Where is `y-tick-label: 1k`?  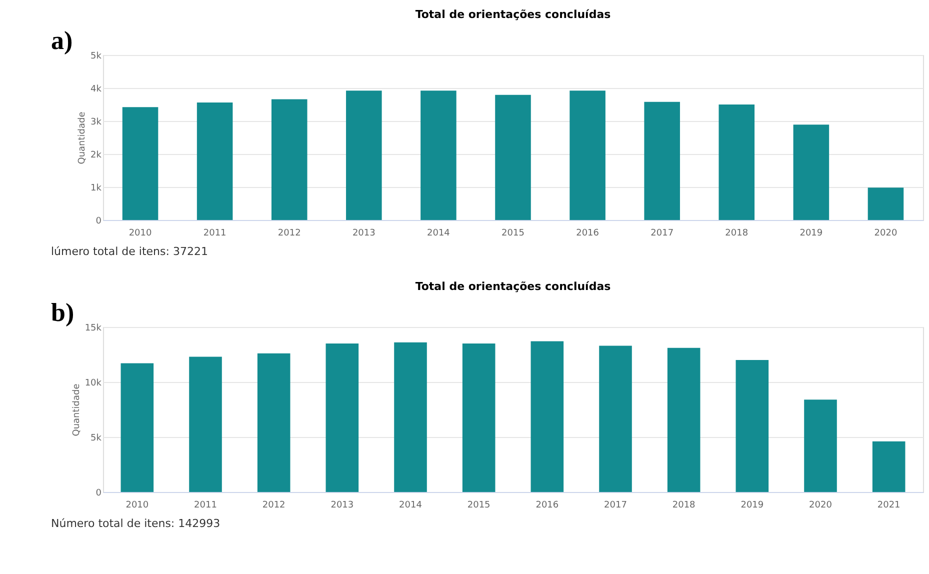 y-tick-label: 1k is located at coordinates (96, 189).